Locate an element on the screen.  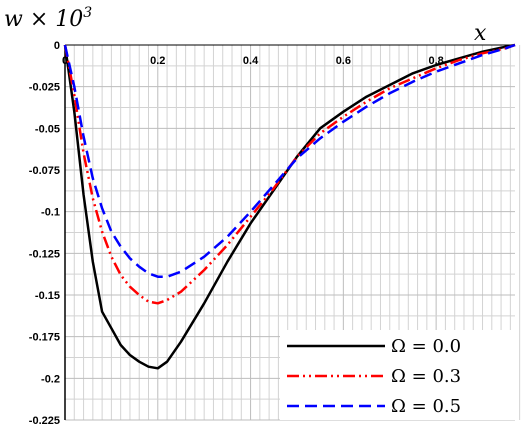
y-tick-label: -0.075 is located at coordinates (44, 171).